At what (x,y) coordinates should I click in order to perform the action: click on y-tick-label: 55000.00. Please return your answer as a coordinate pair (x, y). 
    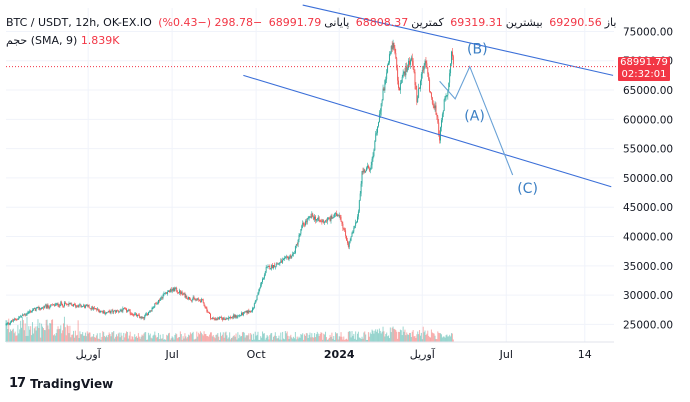
    Looking at the image, I should click on (648, 150).